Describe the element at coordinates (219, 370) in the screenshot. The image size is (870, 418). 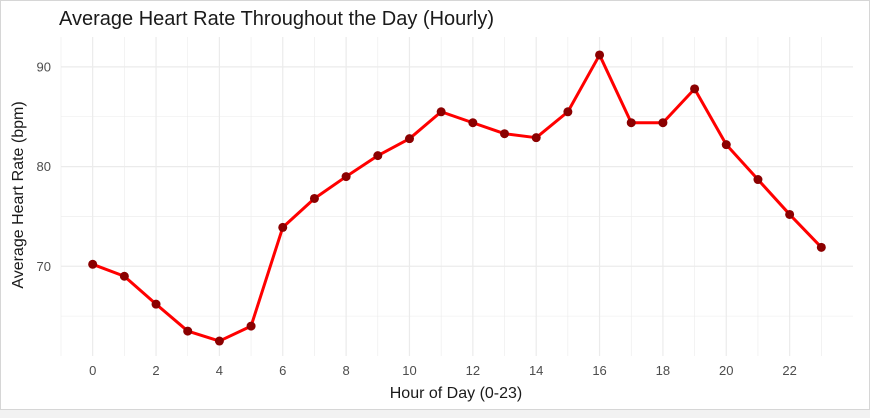
I see `x-tick-label: 4` at that location.